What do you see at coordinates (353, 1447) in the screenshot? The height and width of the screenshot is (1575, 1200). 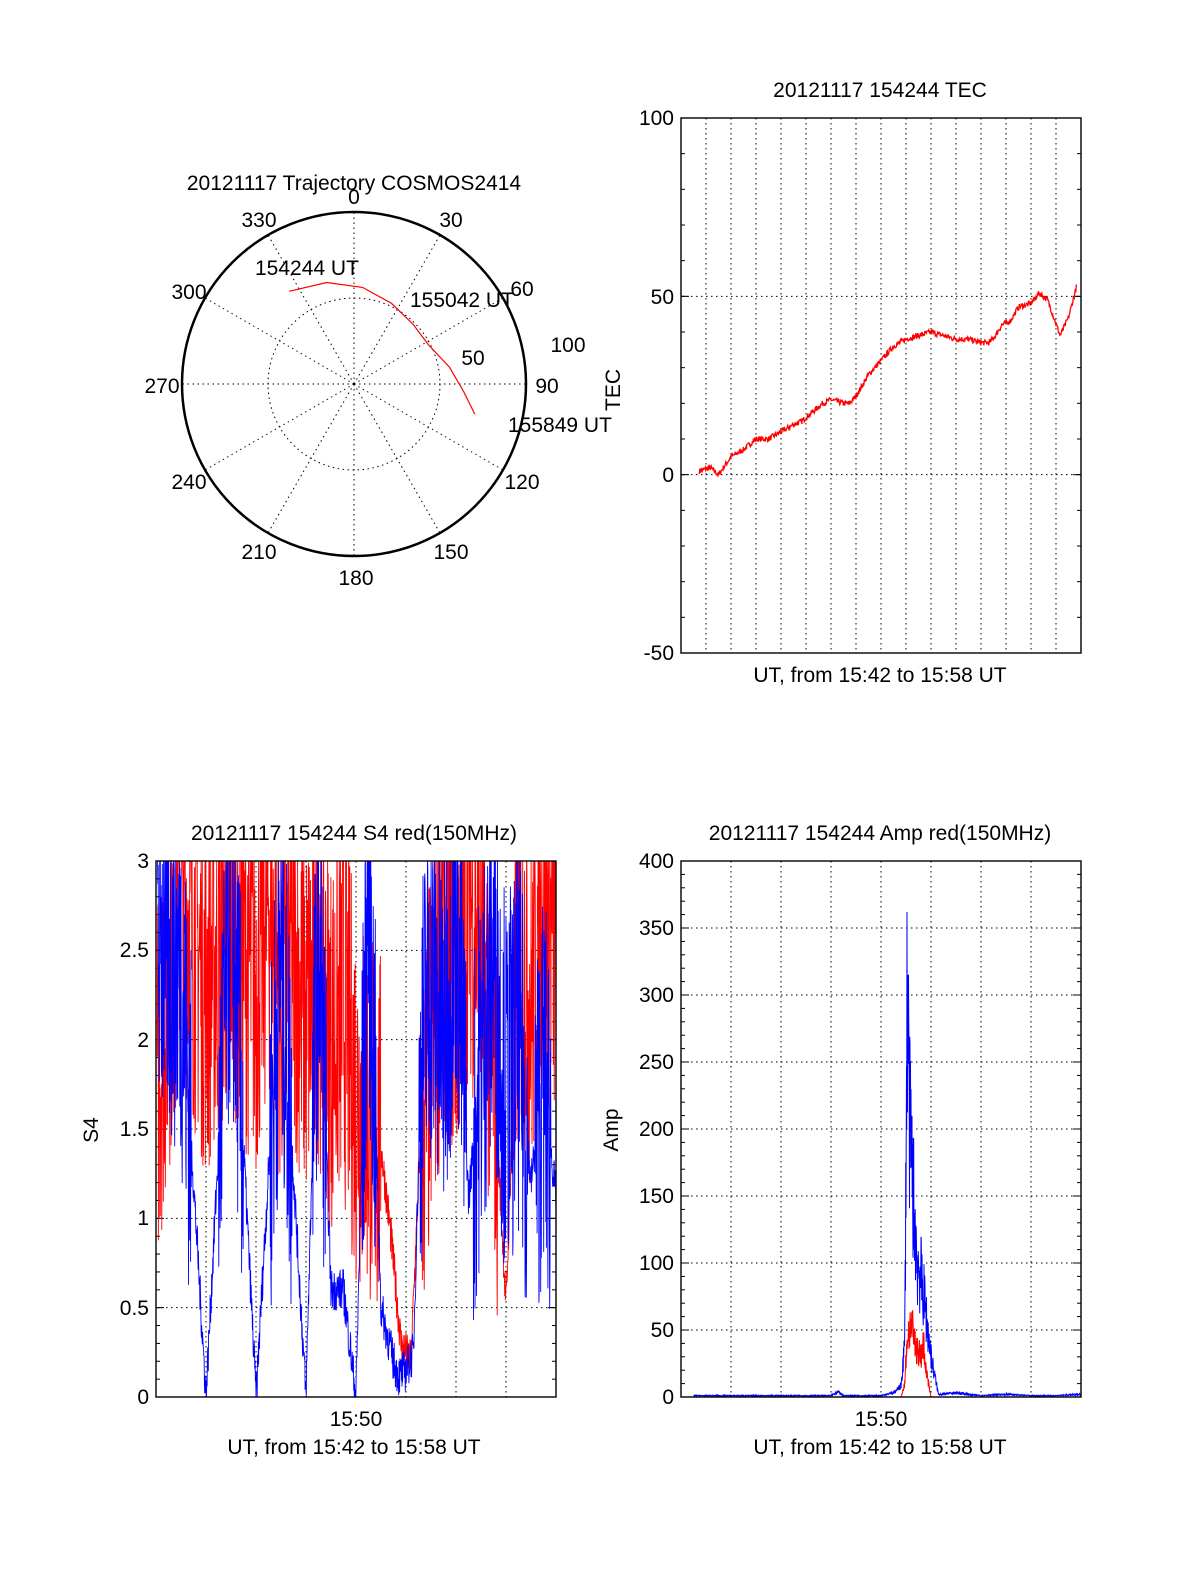 I see `s4-xlabel: UT, from 15:42 to 15:58 UT` at bounding box center [353, 1447].